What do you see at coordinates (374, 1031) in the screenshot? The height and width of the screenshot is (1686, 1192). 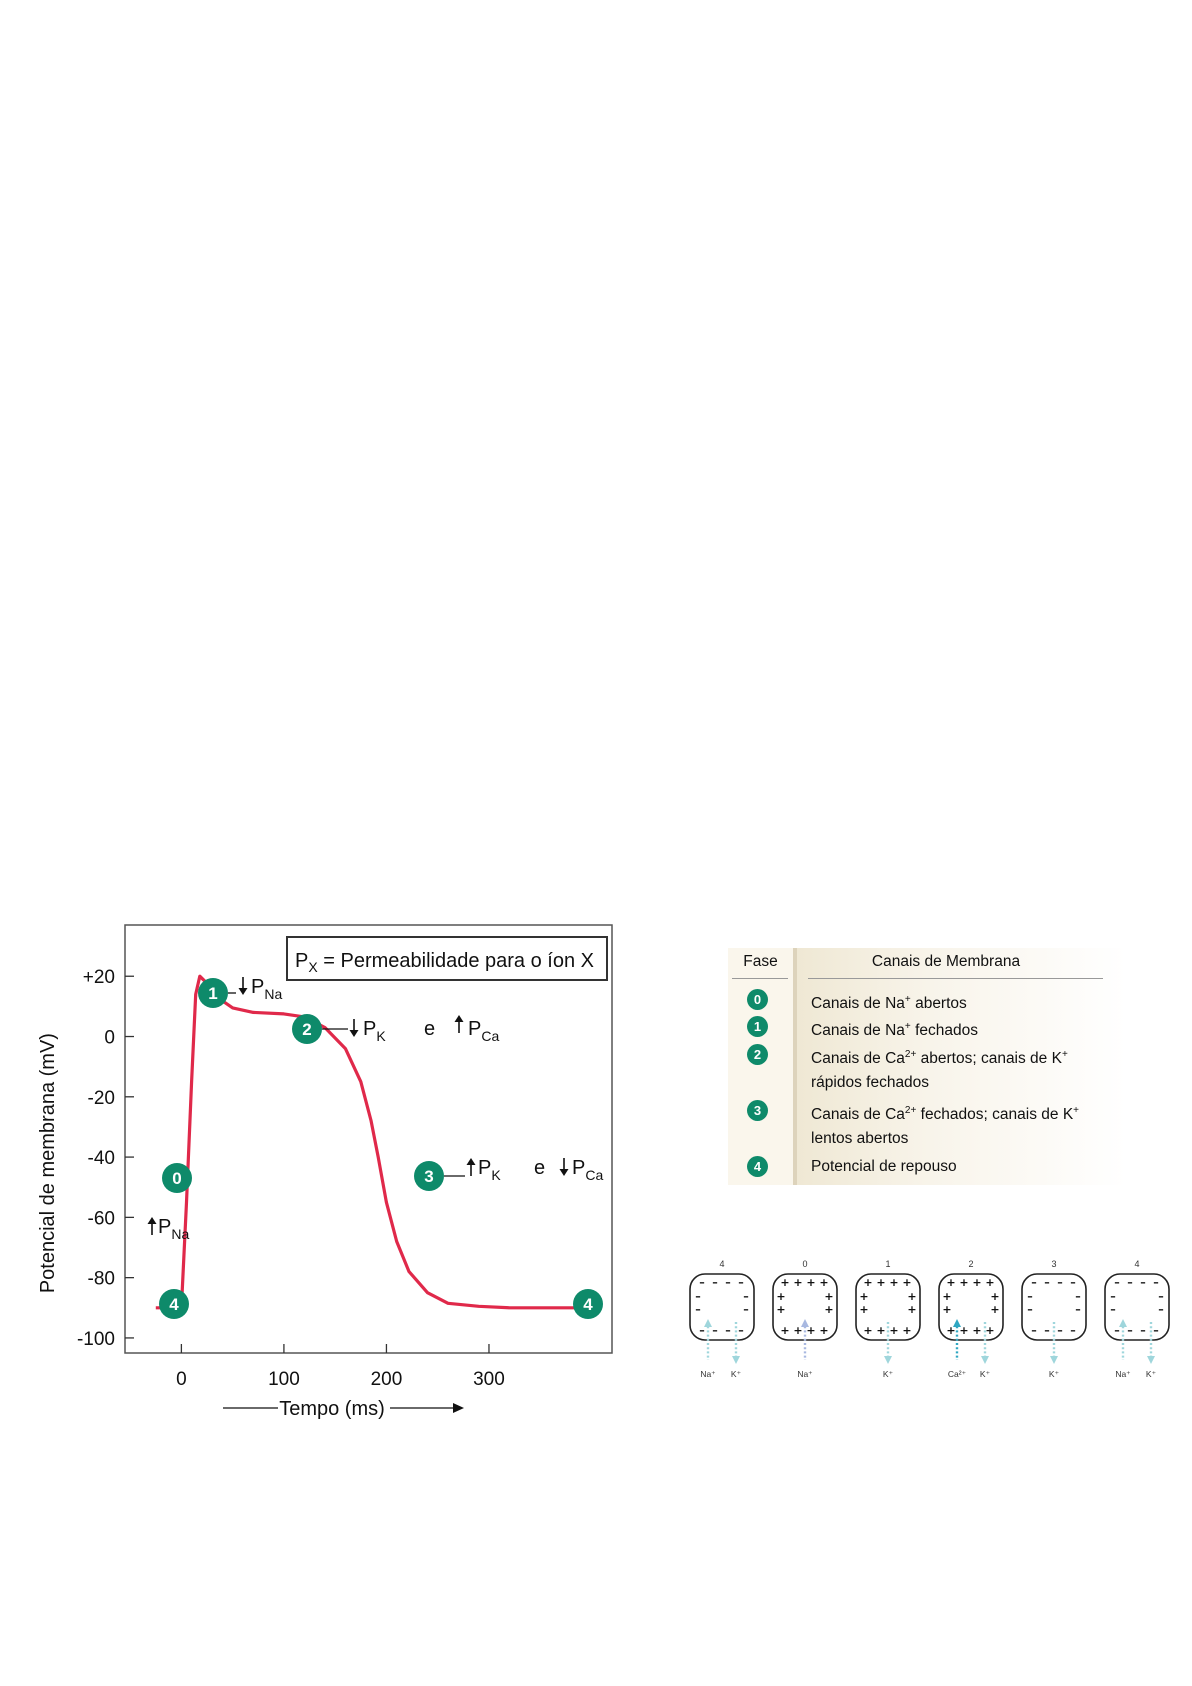 I see `annotation-pk-2: PK` at bounding box center [374, 1031].